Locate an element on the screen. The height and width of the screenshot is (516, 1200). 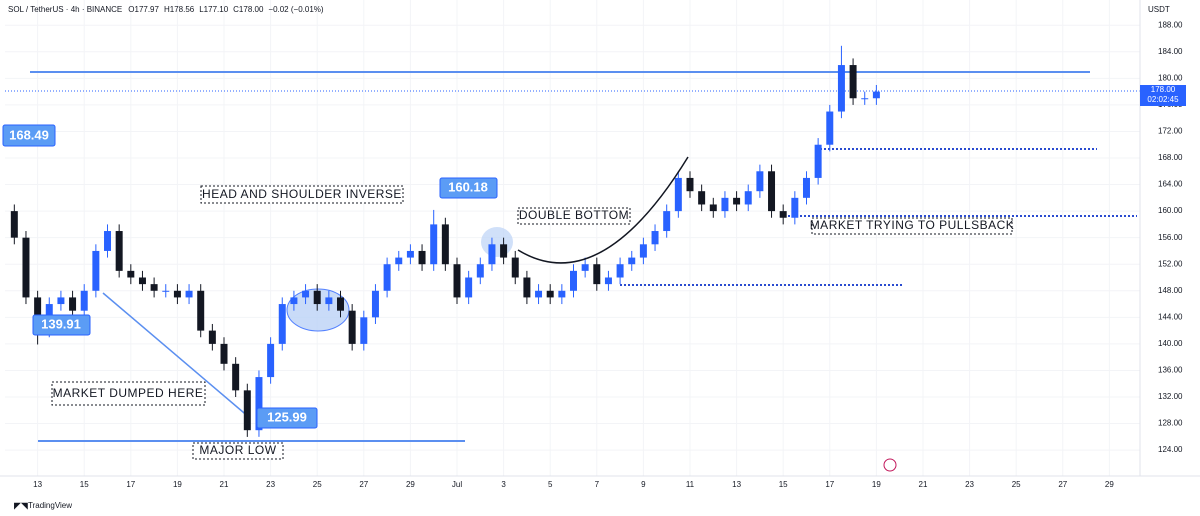
ohlc-value: L177.10 is located at coordinates (213, 9).